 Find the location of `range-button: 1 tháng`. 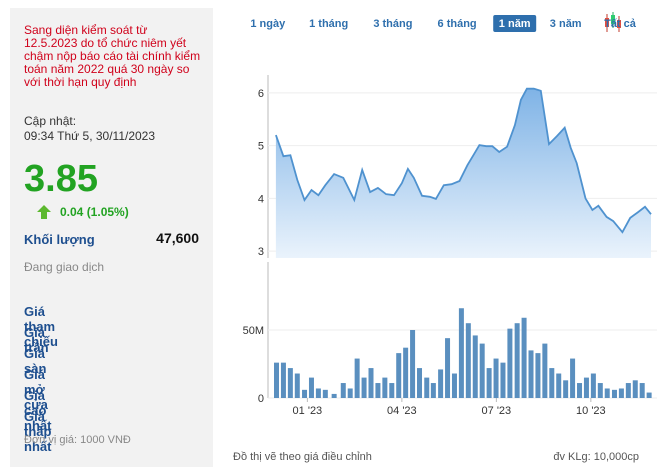

range-button: 1 tháng is located at coordinates (328, 24).